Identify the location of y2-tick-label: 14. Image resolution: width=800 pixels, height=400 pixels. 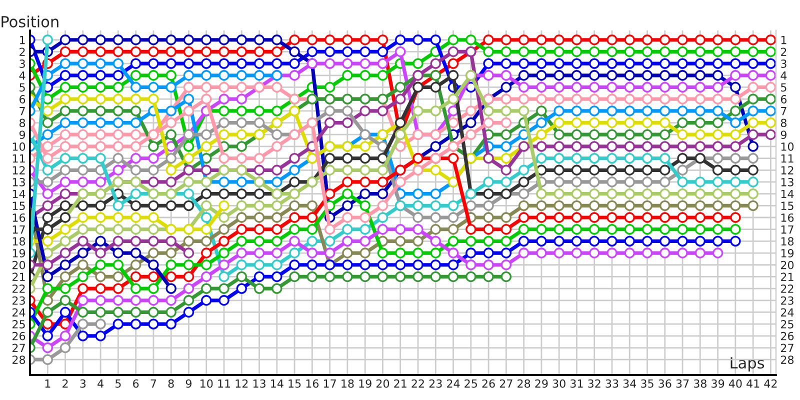
(787, 194).